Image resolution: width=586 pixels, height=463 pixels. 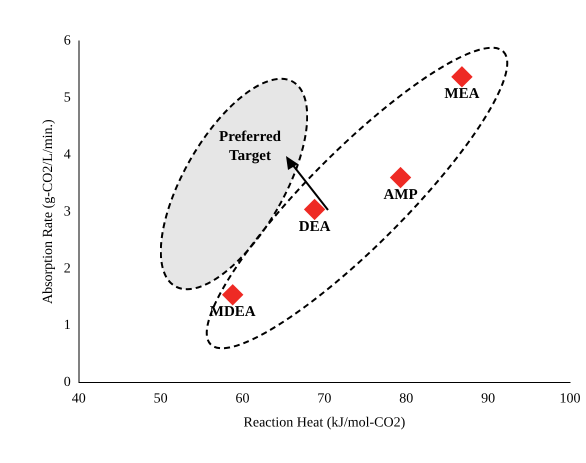 I want to click on y-tick-label: 4, so click(x=67, y=154).